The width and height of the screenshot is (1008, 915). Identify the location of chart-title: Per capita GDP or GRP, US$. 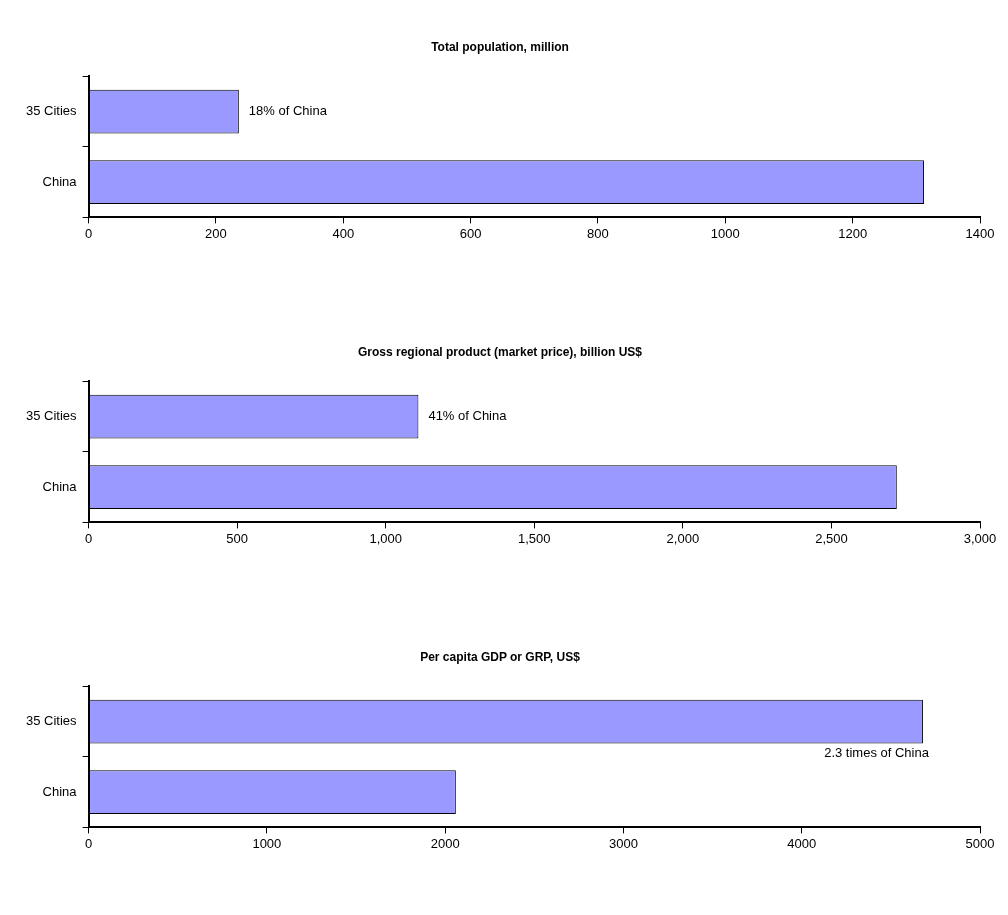
(500, 656).